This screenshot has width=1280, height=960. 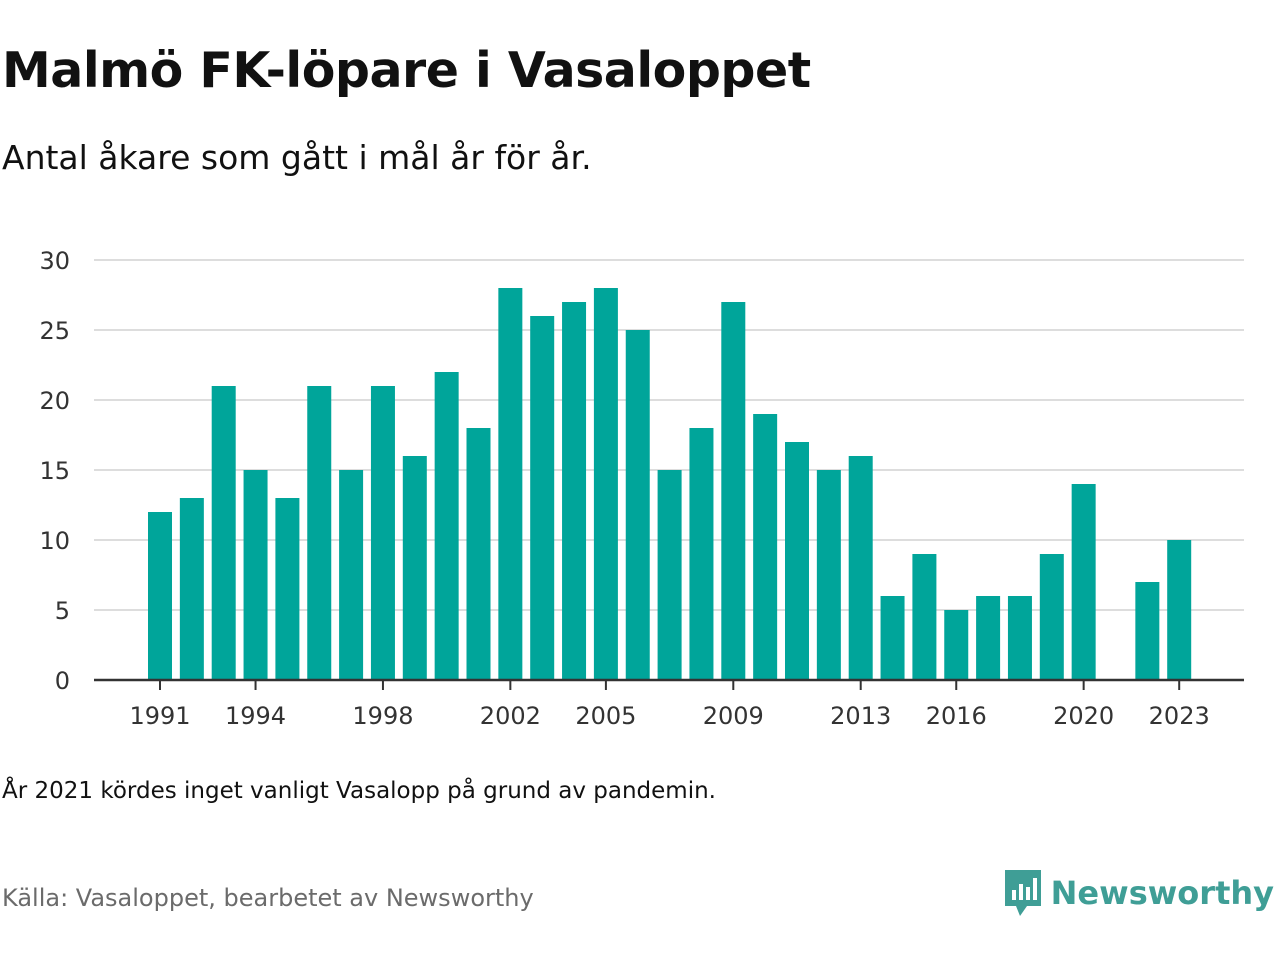 I want to click on x-tick-label: 1994, so click(x=255, y=716).